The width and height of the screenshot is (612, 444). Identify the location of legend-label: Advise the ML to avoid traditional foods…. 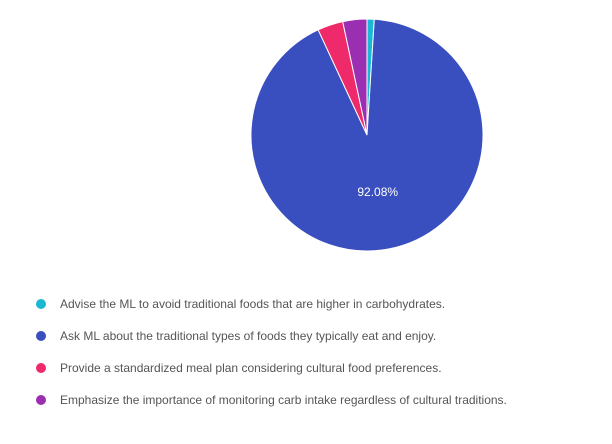
(253, 304).